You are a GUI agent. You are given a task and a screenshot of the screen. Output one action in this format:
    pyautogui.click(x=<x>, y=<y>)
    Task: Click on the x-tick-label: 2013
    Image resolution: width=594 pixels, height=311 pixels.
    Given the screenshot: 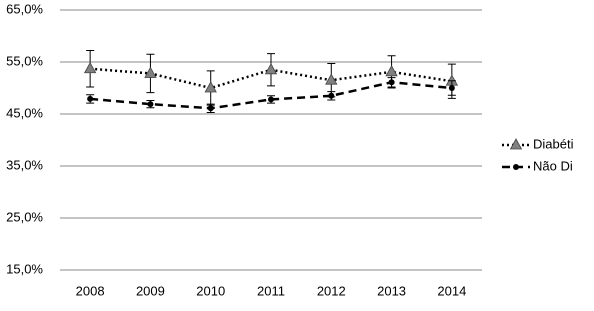 What is the action you would take?
    pyautogui.click(x=391, y=290)
    